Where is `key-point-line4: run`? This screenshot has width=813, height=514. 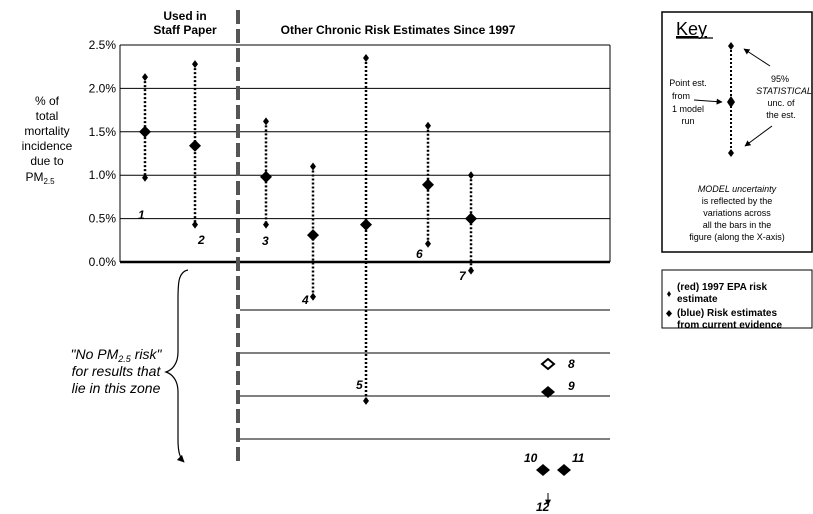
key-point-line4: run is located at coordinates (687, 121).